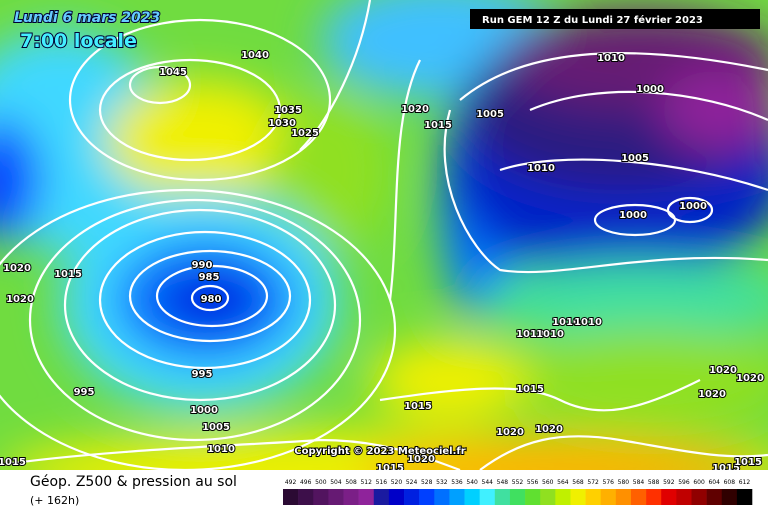  What do you see at coordinates (457, 482) in the screenshot?
I see `scale-label: 536` at bounding box center [457, 482].